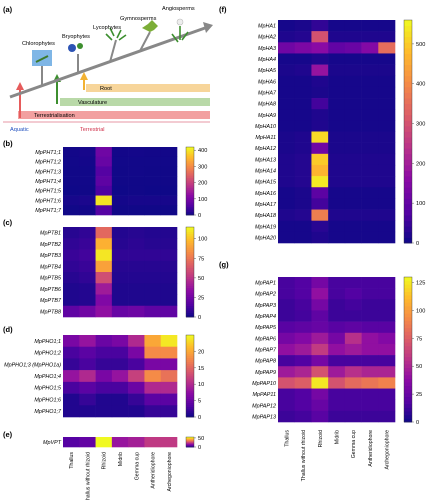  I want to click on group-angiosperms: Angiosperms, so click(178, 9).